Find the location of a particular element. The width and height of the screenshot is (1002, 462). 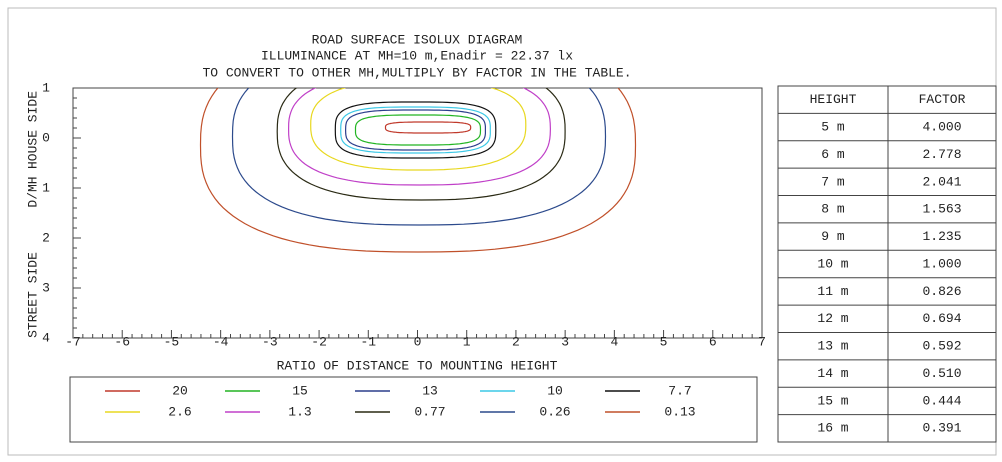

legend-label: 2.6 is located at coordinates (179, 411).